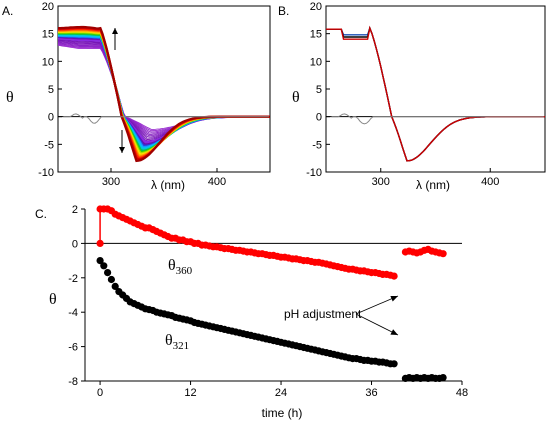 This screenshot has width=550, height=423. Describe the element at coordinates (41, 214) in the screenshot. I see `panel-c-letter: C.` at that location.